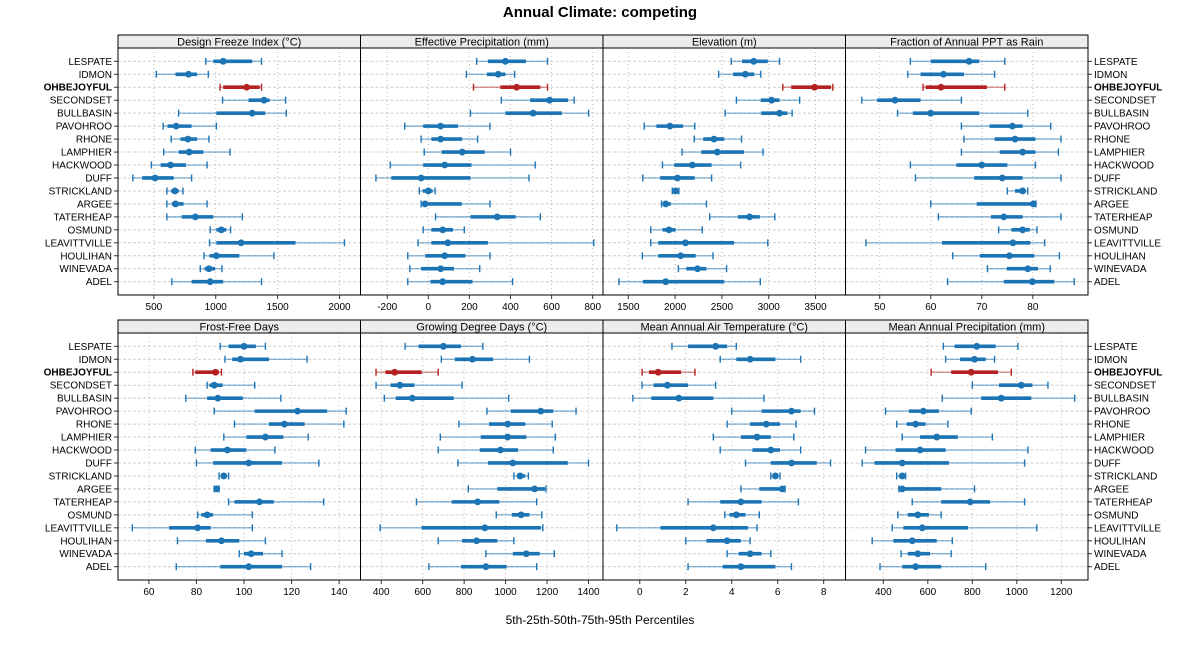 The width and height of the screenshot is (1200, 650). What do you see at coordinates (78, 243) in the screenshot?
I see `station-label-left-leavittville-row0: LEAVITTVILLE` at bounding box center [78, 243].